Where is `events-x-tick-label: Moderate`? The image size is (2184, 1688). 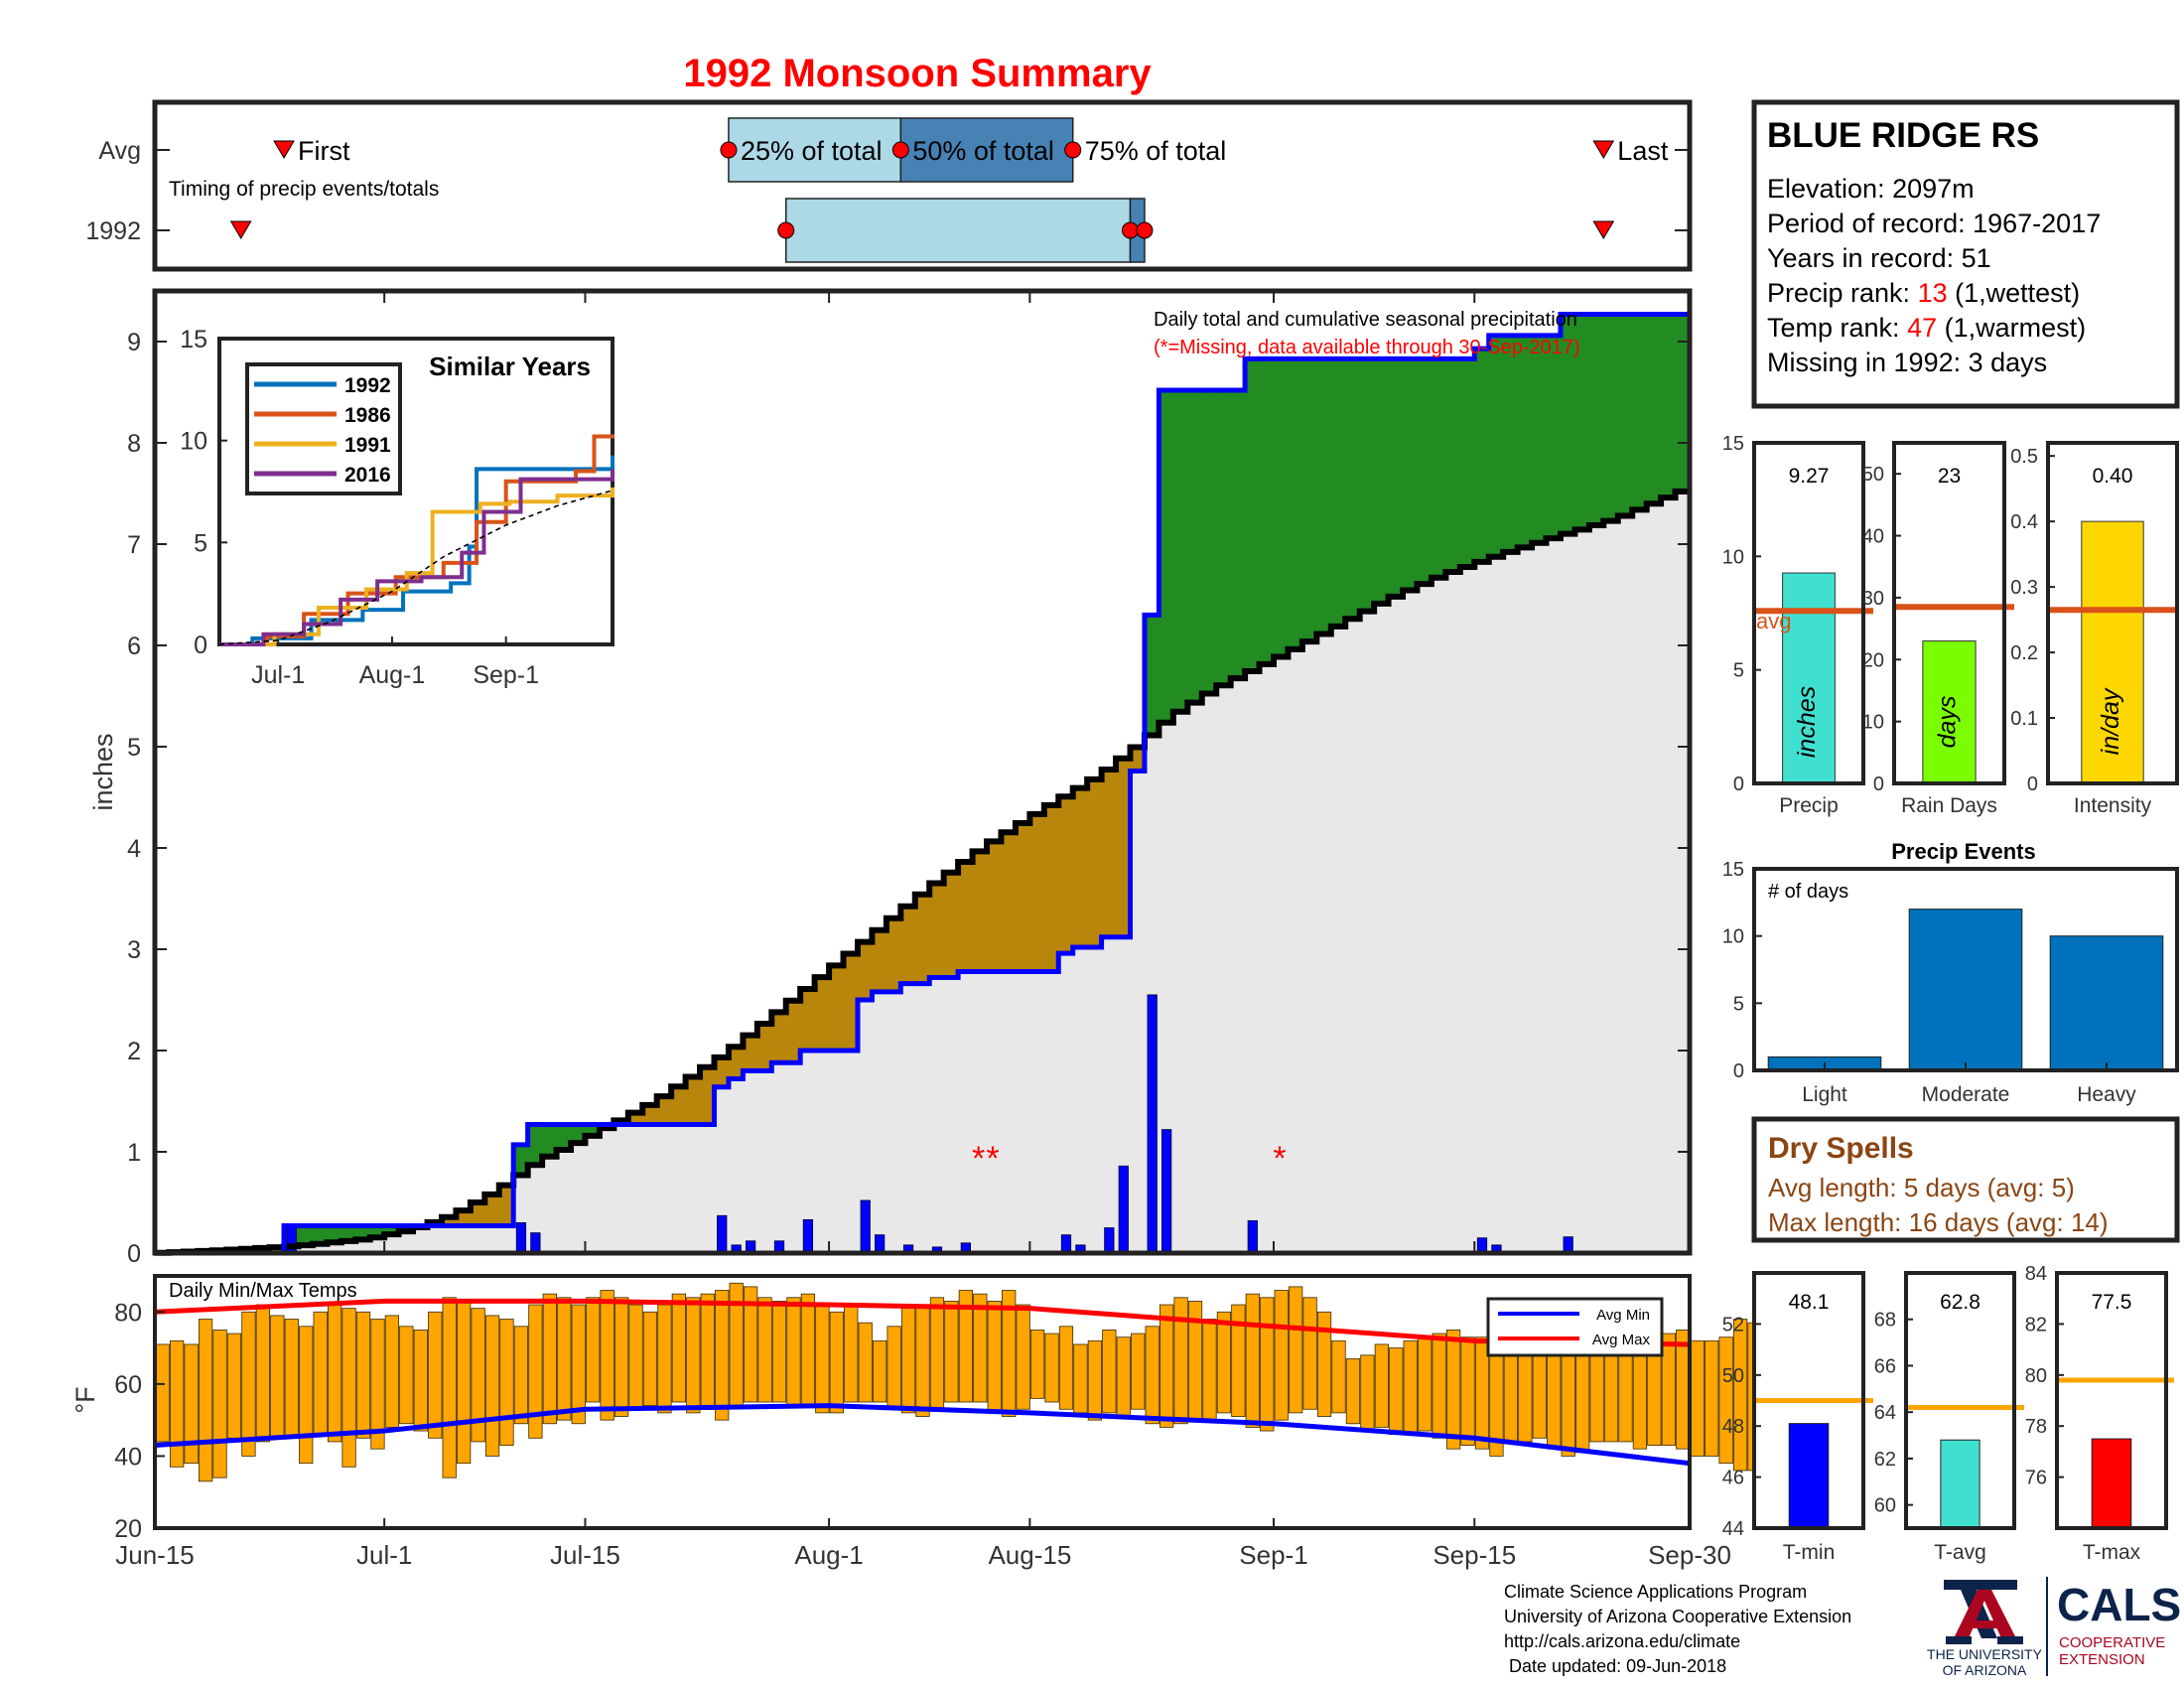
events-x-tick-label: Moderate is located at coordinates (1966, 1094).